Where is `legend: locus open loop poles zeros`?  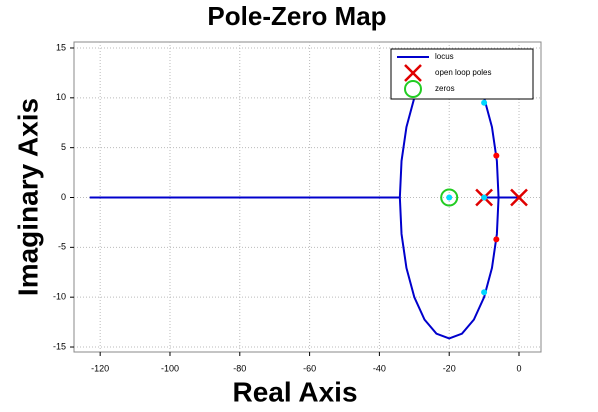 legend: locus open loop poles zeros is located at coordinates (462, 74).